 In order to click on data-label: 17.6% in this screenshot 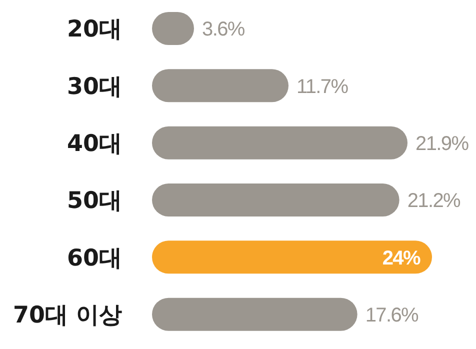, I will do `click(392, 315)`.